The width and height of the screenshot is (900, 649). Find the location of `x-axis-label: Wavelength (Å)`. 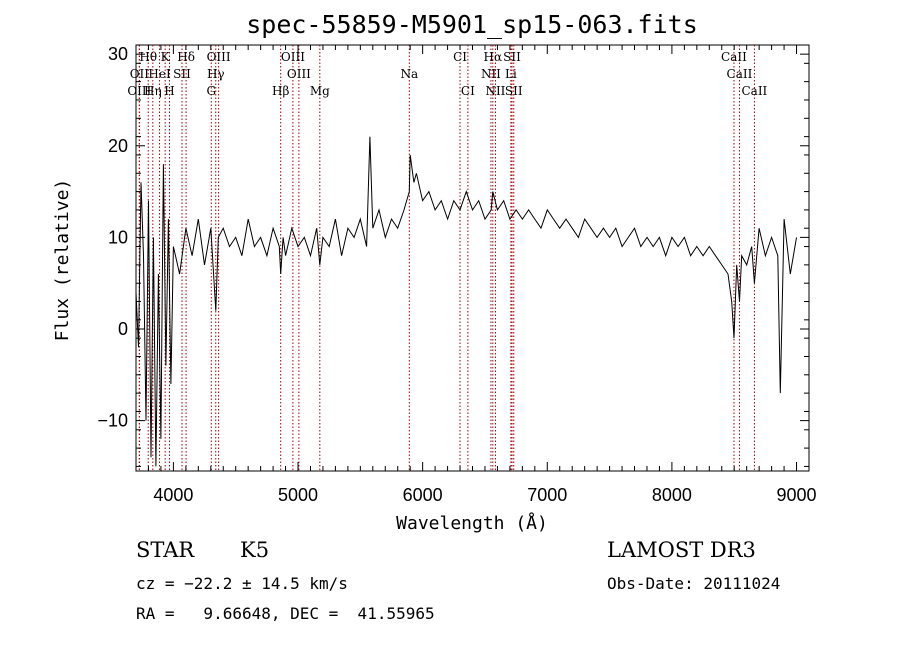

x-axis-label: Wavelength (Å) is located at coordinates (472, 523).